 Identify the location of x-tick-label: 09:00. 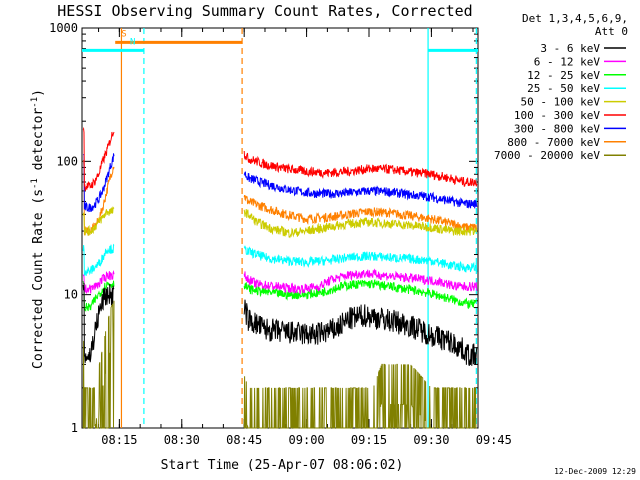
(307, 440).